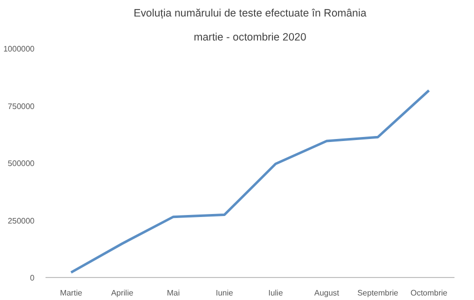 This screenshot has height=300, width=474. Describe the element at coordinates (22, 106) in the screenshot. I see `y-tick-label: 750000` at that location.